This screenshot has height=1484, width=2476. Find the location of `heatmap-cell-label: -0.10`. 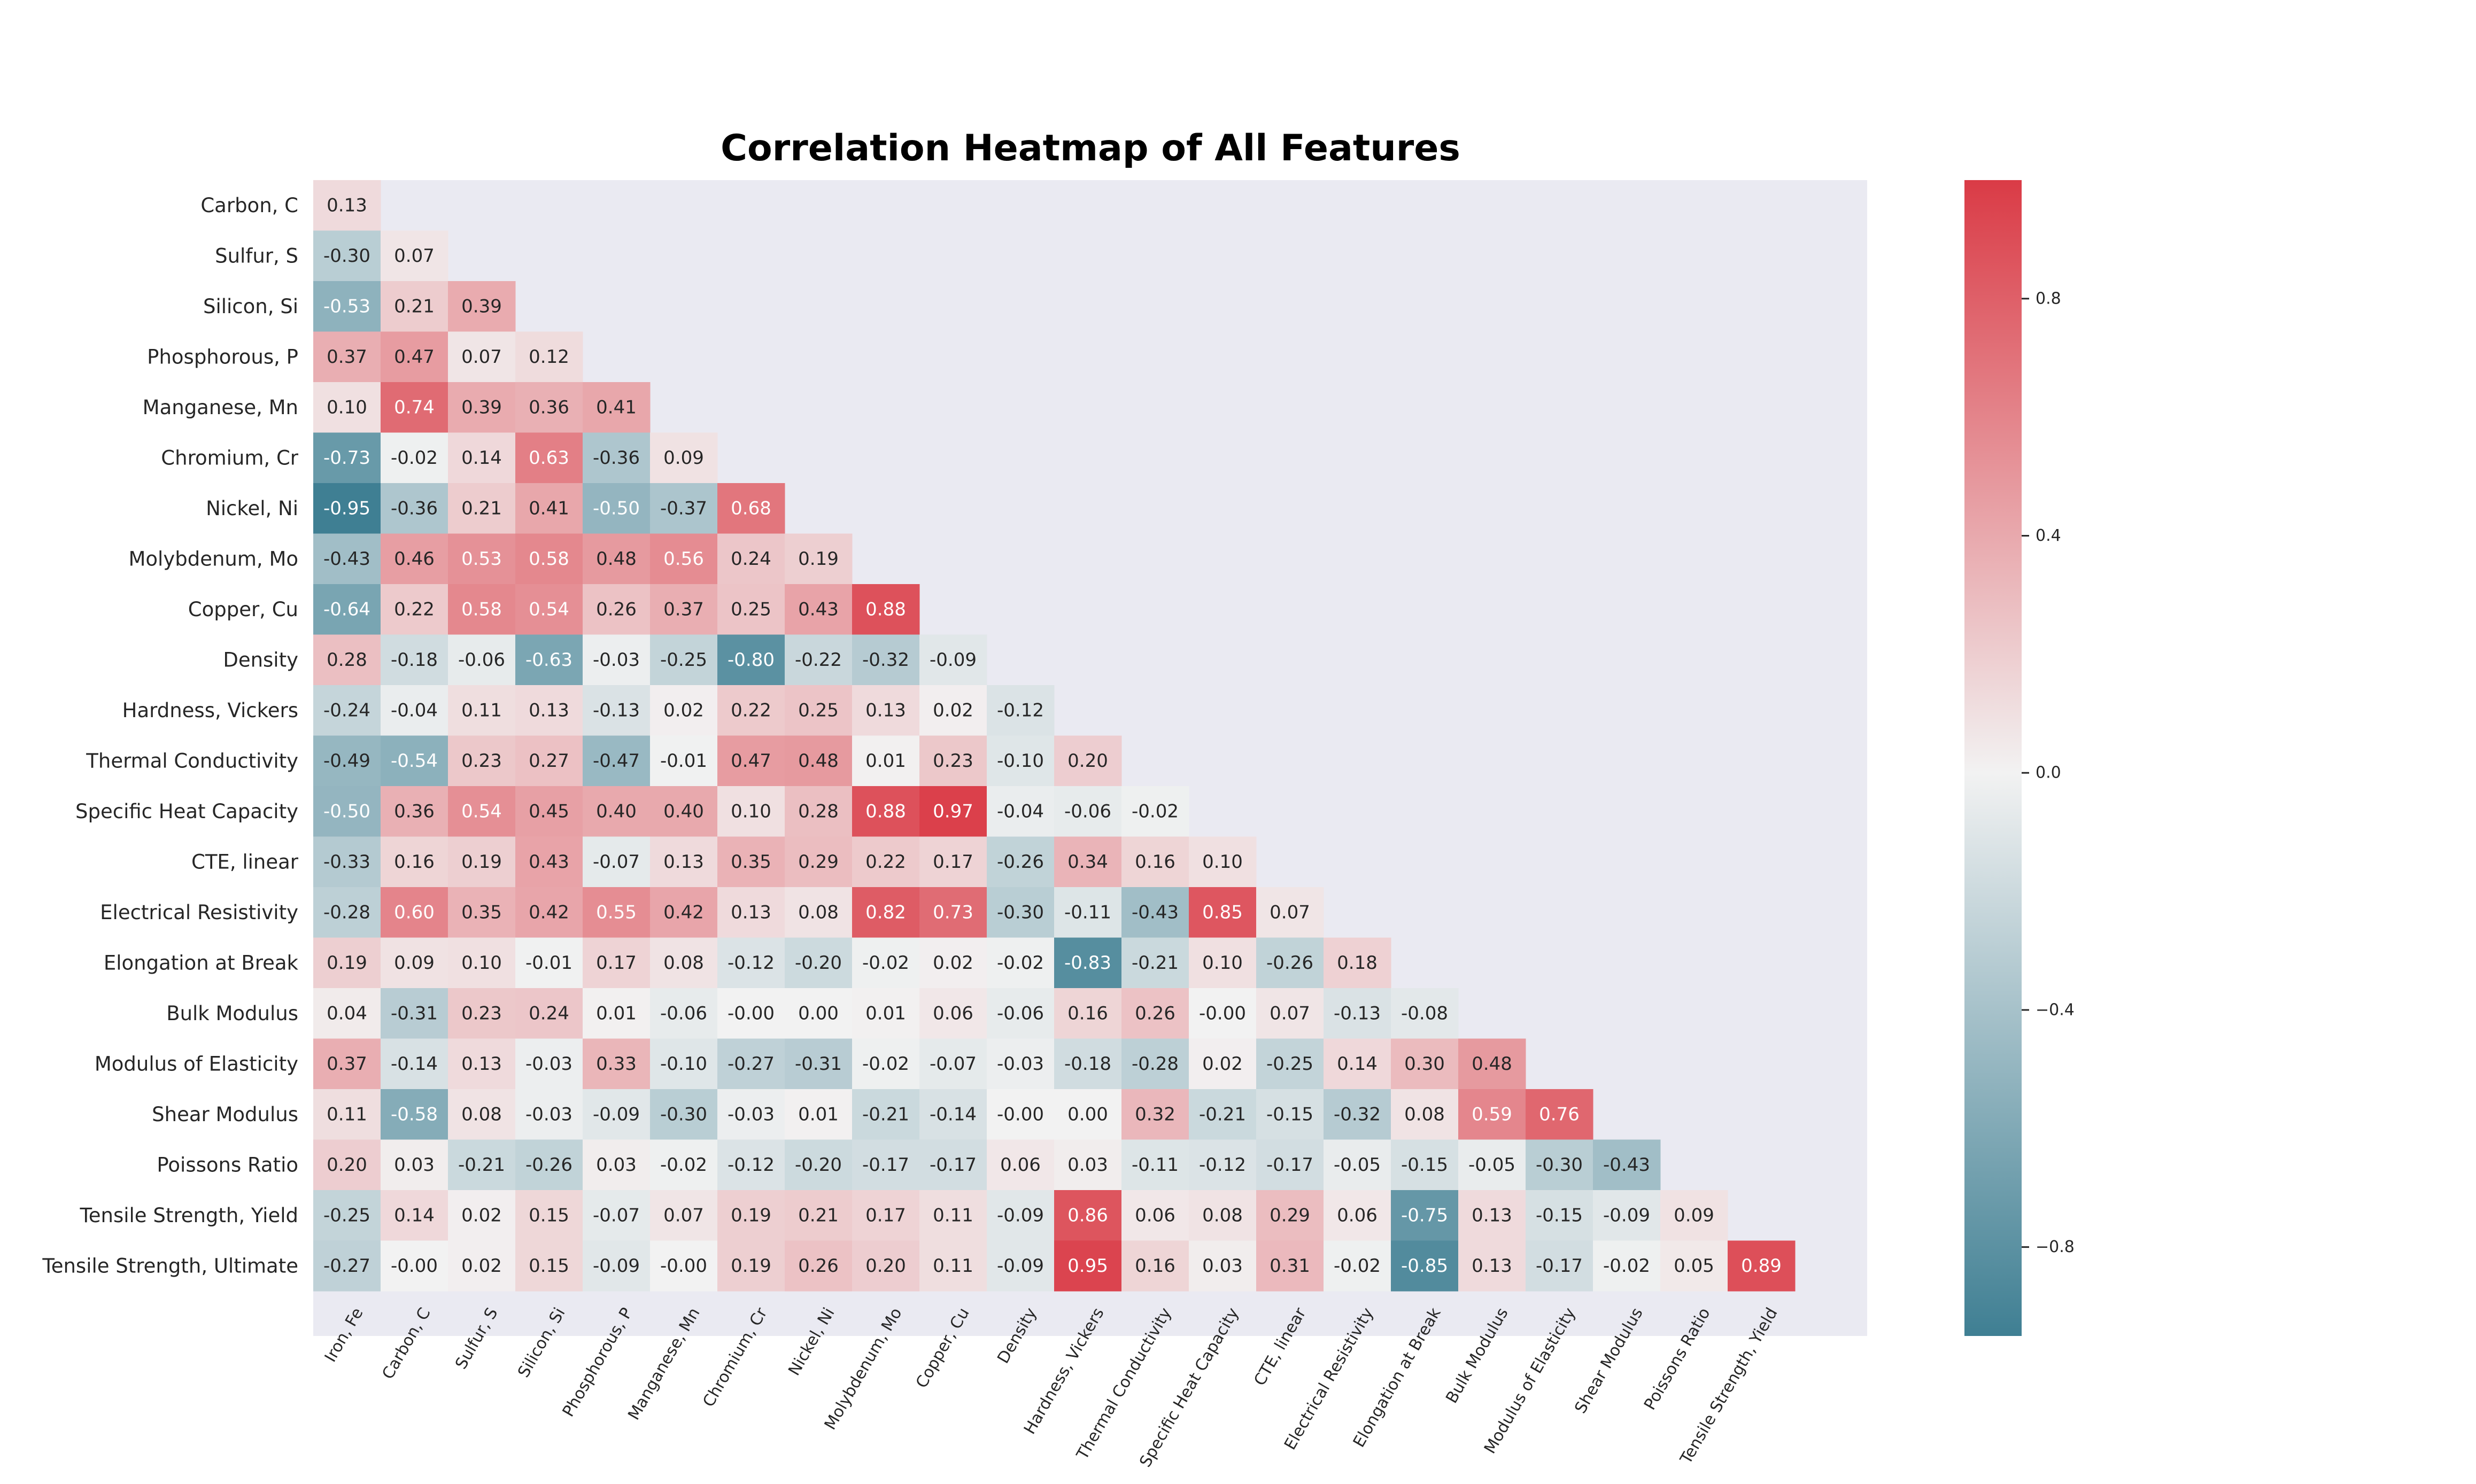

heatmap-cell-label: -0.10 is located at coordinates (1021, 761).